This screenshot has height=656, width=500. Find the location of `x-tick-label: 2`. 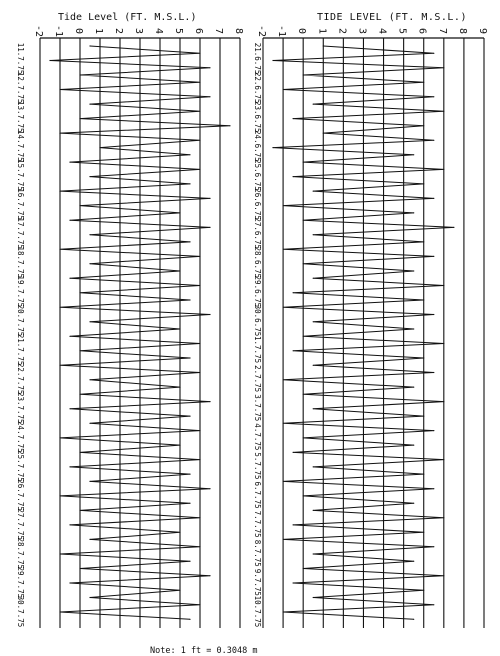

x-tick-label: 2 is located at coordinates (341, 31).